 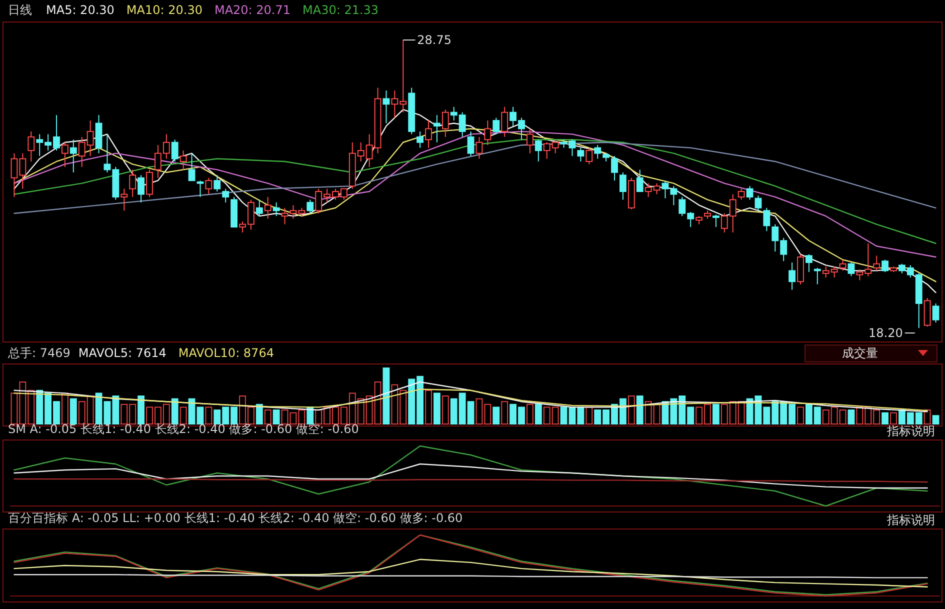 What do you see at coordinates (122, 353) in the screenshot?
I see `text: MAVOL5: 7614` at bounding box center [122, 353].